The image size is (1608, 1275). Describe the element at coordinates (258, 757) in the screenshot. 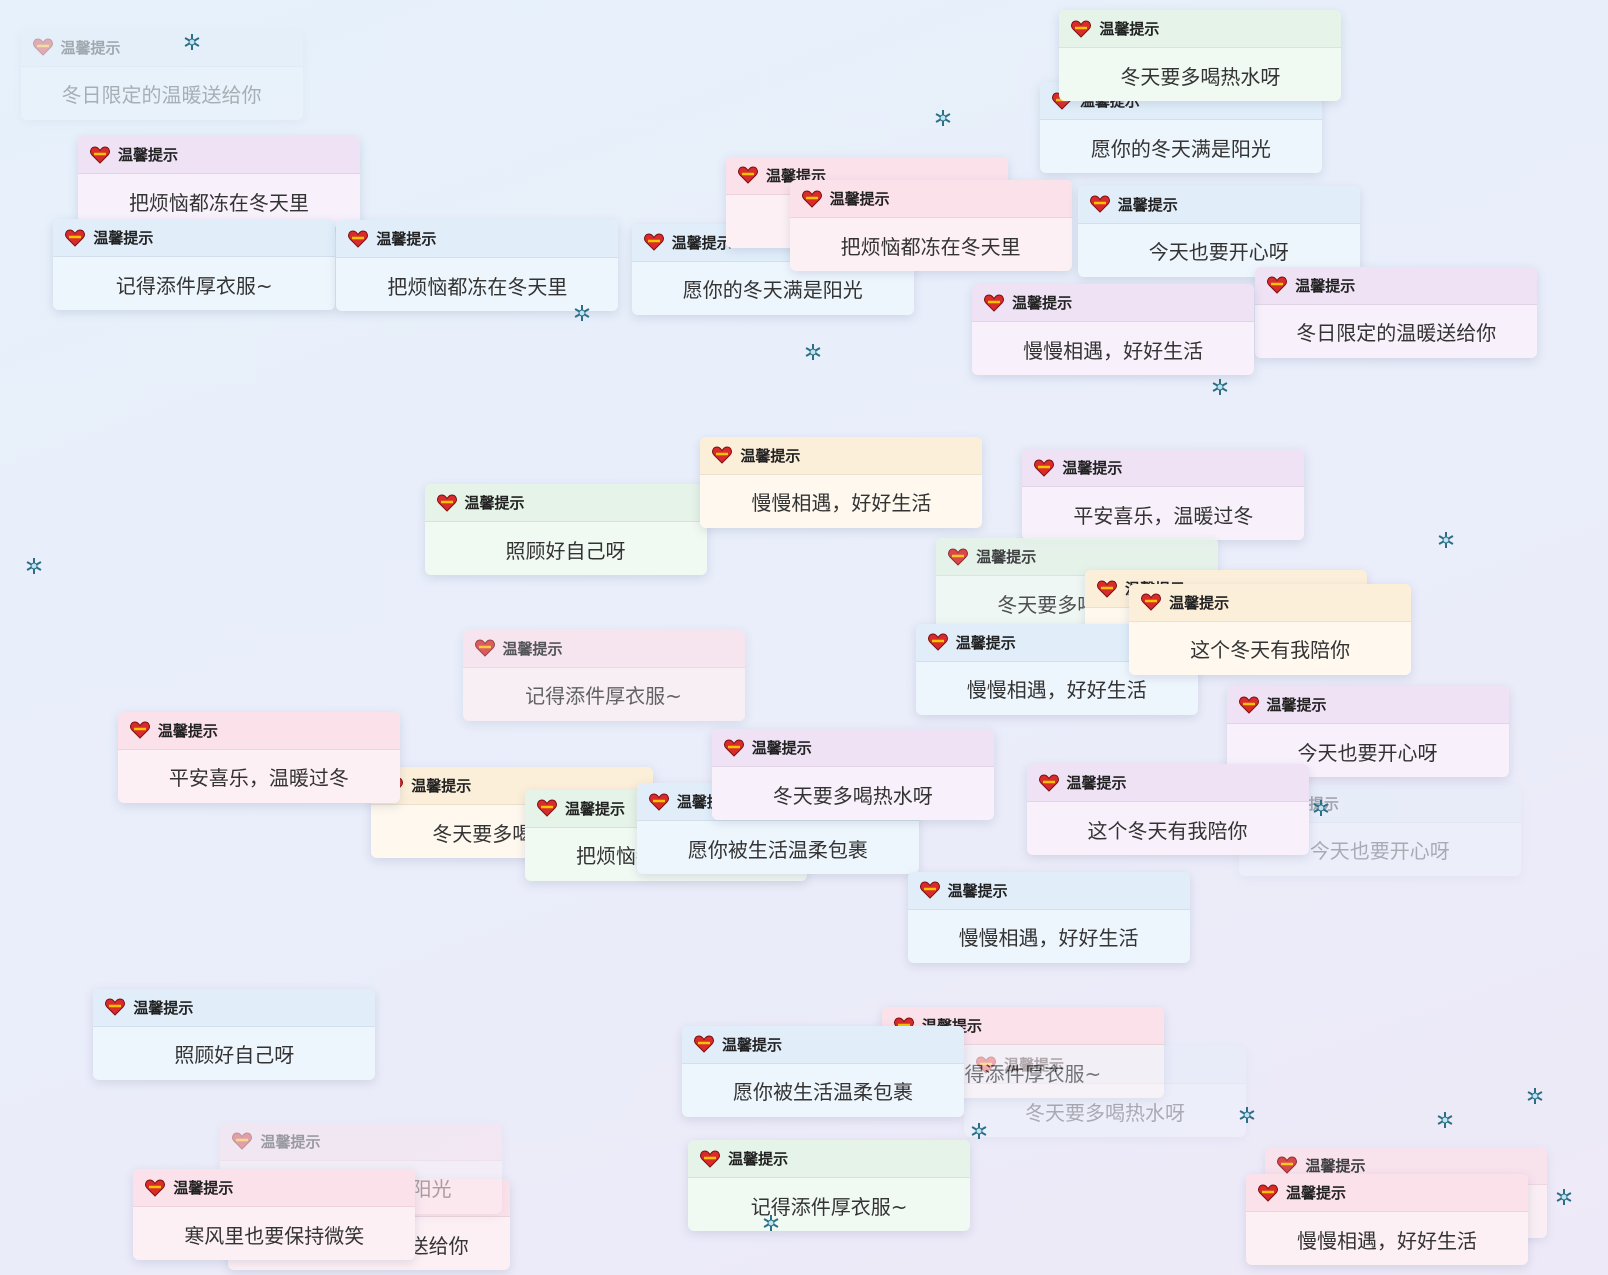

I see `toast-card: 温馨提示 平安喜乐，温暖过冬` at that location.